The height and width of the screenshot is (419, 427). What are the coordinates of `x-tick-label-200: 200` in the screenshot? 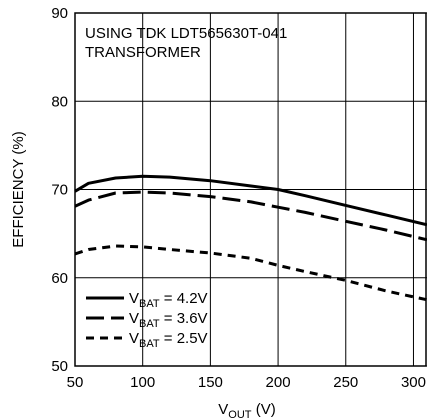 It's located at (278, 382).